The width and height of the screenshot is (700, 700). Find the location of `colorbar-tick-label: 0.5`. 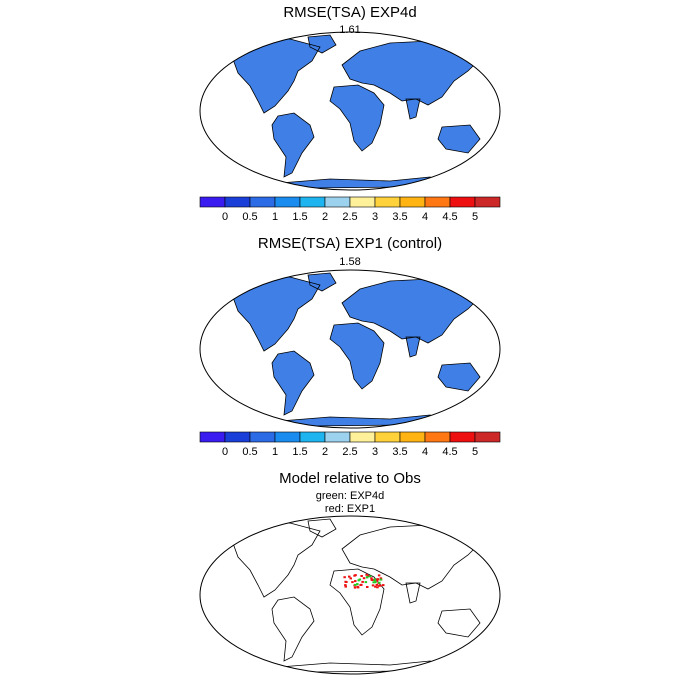

colorbar-tick-label: 0.5 is located at coordinates (249, 217).